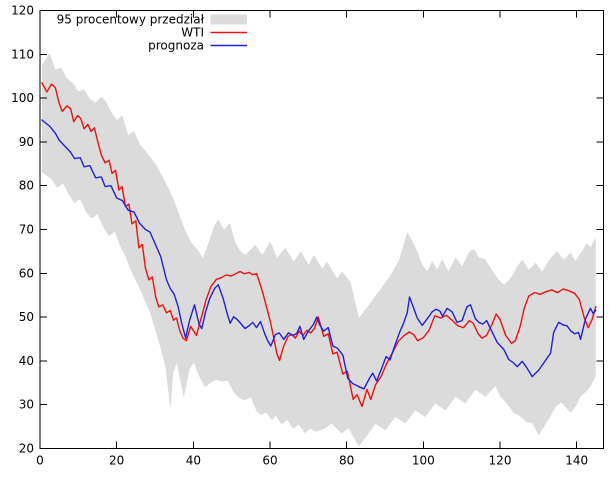  Describe the element at coordinates (423, 461) in the screenshot. I see `x-tick-label: 100` at that location.